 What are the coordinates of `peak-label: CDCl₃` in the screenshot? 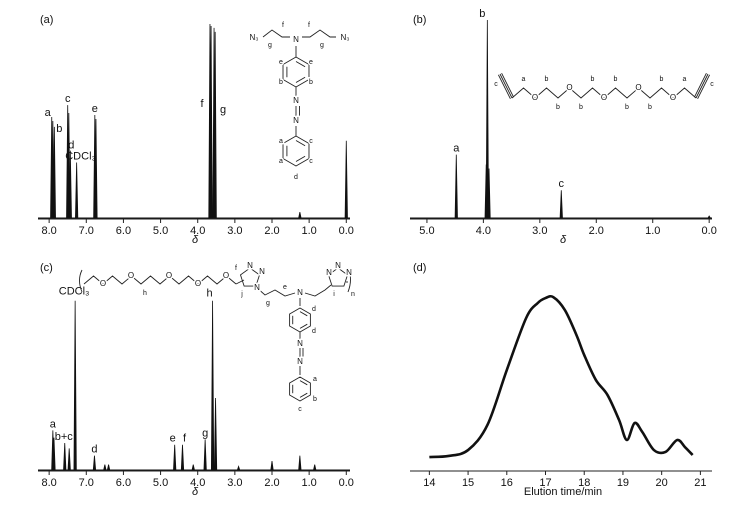 It's located at (80, 156).